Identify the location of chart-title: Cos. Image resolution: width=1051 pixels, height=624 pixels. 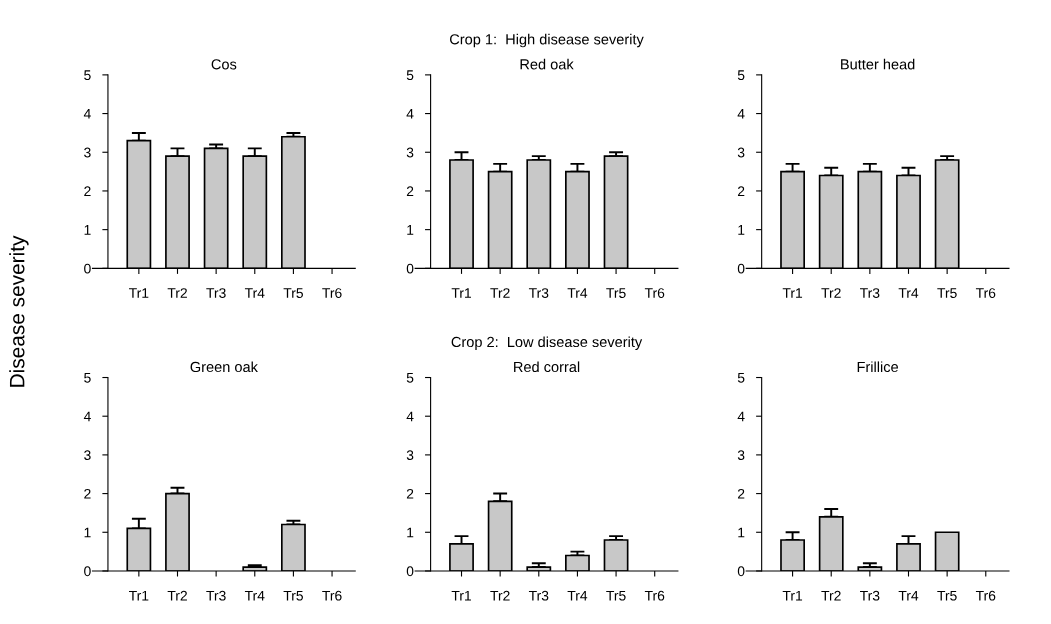
(224, 64).